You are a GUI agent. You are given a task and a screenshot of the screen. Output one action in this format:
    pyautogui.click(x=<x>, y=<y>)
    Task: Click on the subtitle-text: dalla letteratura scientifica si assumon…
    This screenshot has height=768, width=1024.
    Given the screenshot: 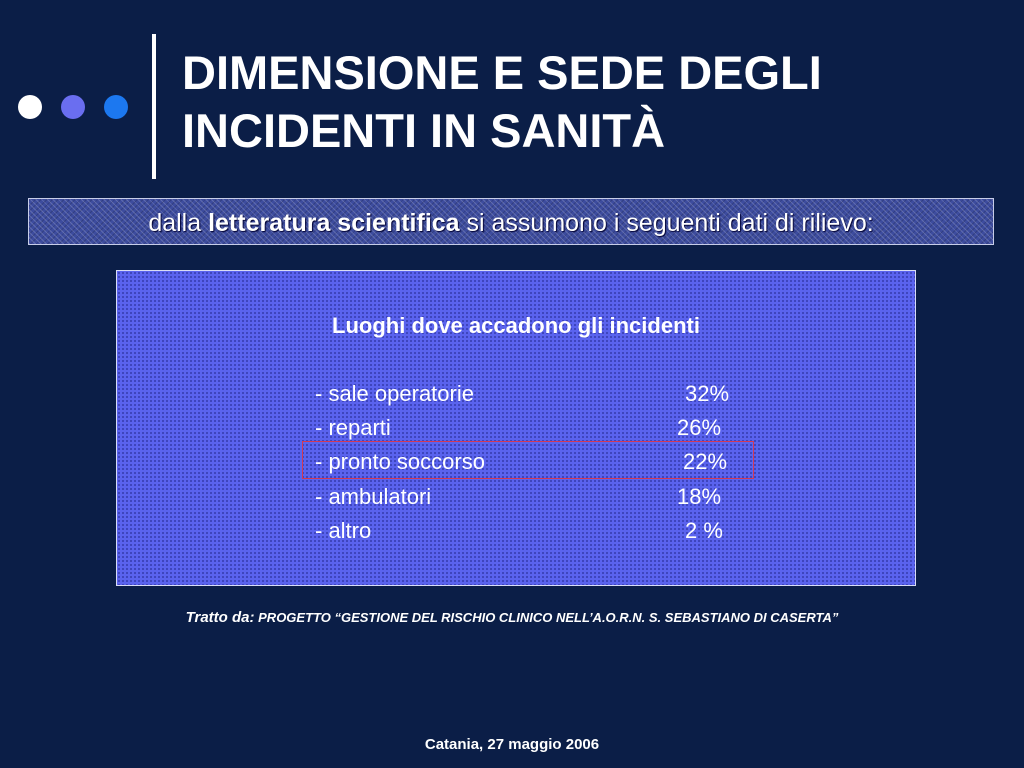 What is the action you would take?
    pyautogui.click(x=511, y=223)
    